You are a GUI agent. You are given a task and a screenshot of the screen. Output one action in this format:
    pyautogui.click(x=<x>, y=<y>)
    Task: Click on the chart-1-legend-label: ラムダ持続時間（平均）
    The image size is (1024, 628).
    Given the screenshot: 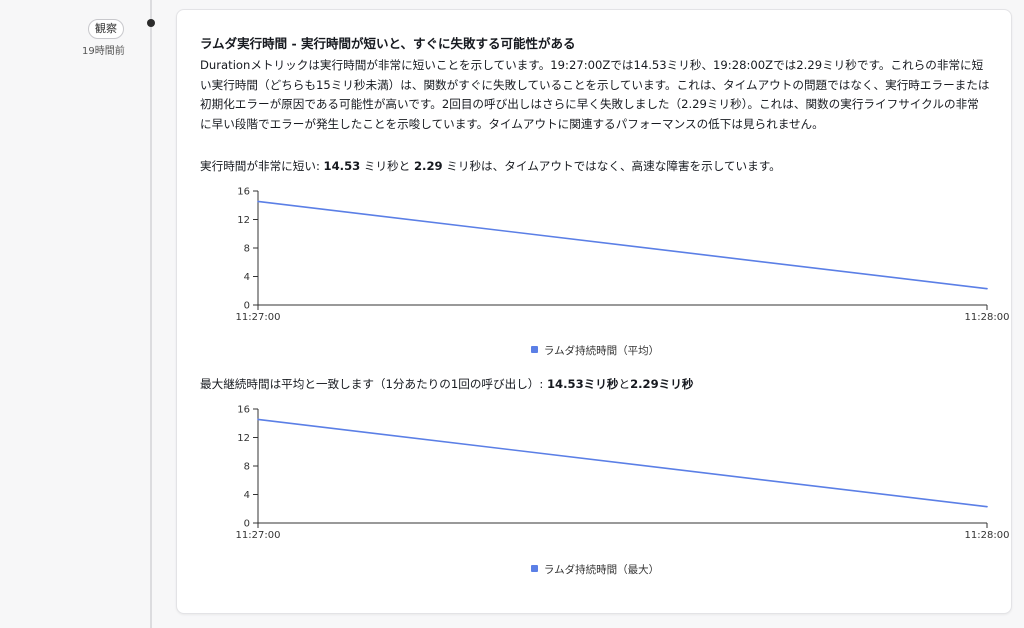 What is the action you would take?
    pyautogui.click(x=601, y=351)
    